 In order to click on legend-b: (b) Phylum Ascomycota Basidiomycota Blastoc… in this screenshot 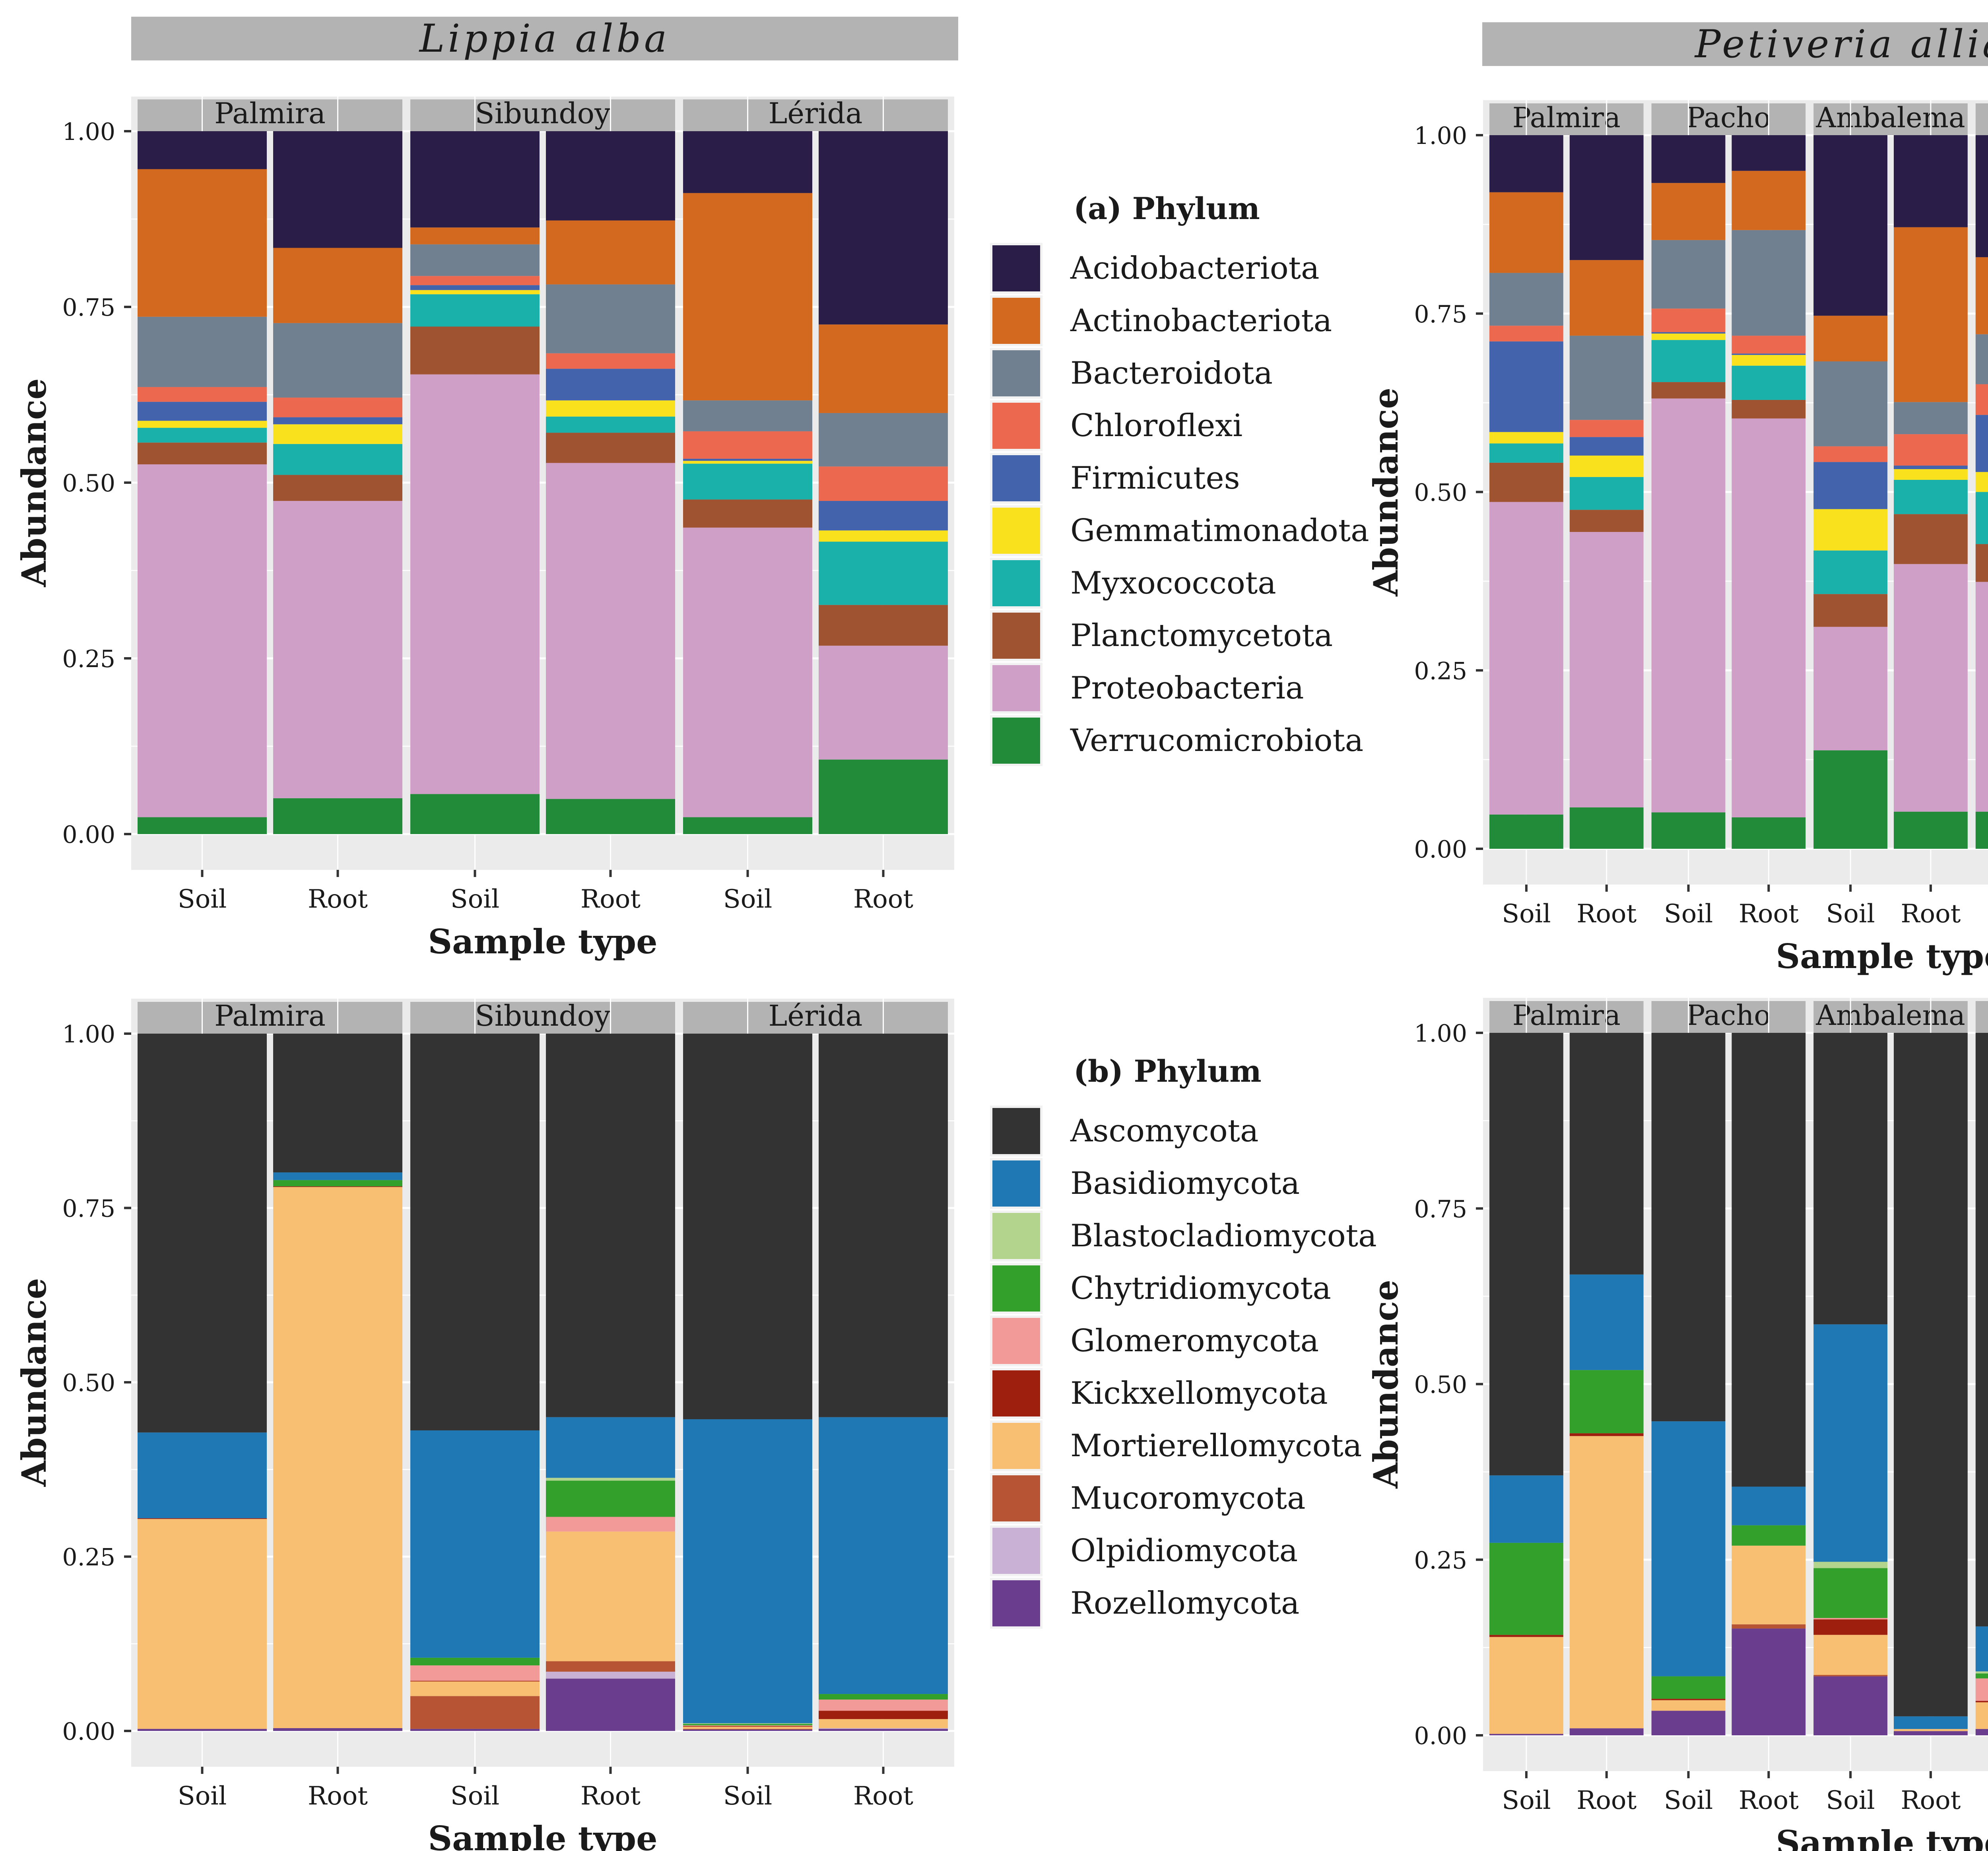, I will do `click(1183, 1342)`.